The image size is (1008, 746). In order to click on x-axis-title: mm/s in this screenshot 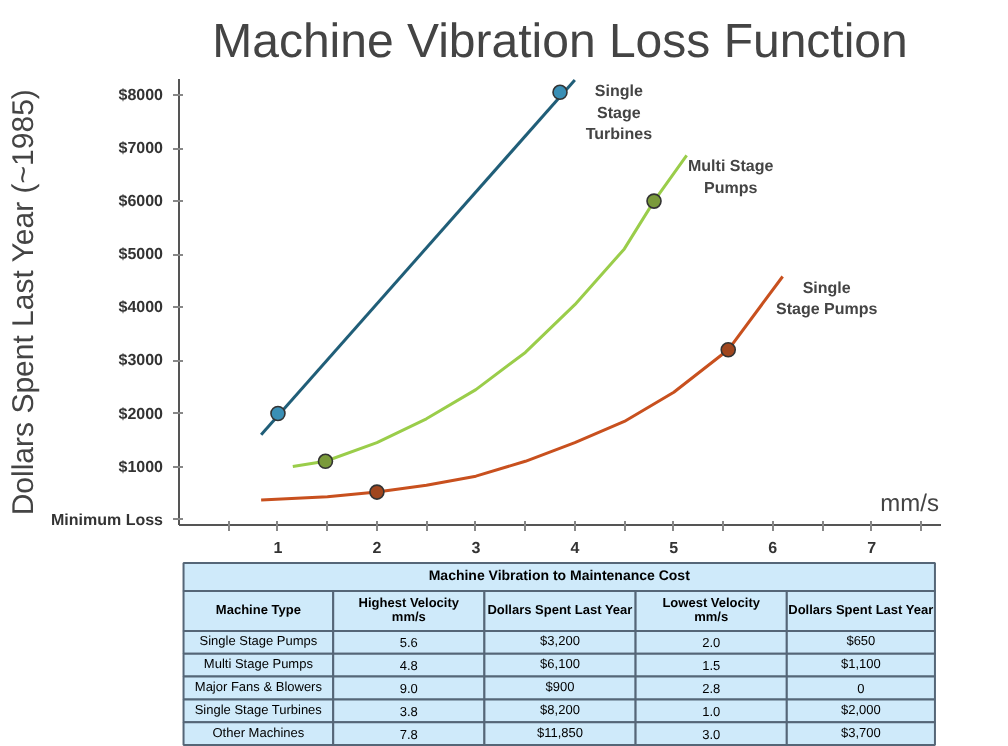, I will do `click(909, 503)`.